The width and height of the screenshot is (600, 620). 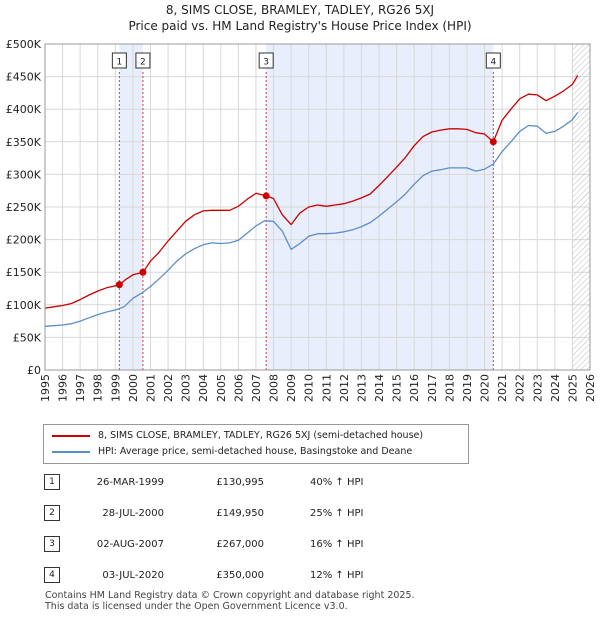 I want to click on sale-number-label: 4, so click(x=493, y=63).